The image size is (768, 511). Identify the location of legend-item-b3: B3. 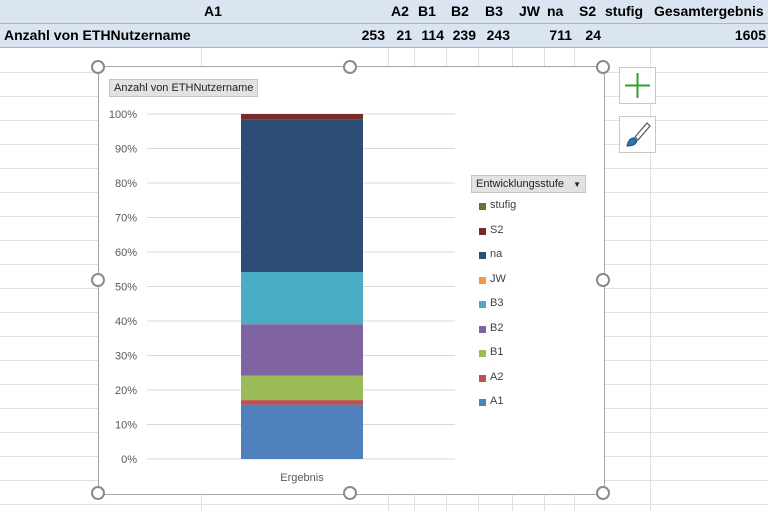
(497, 303).